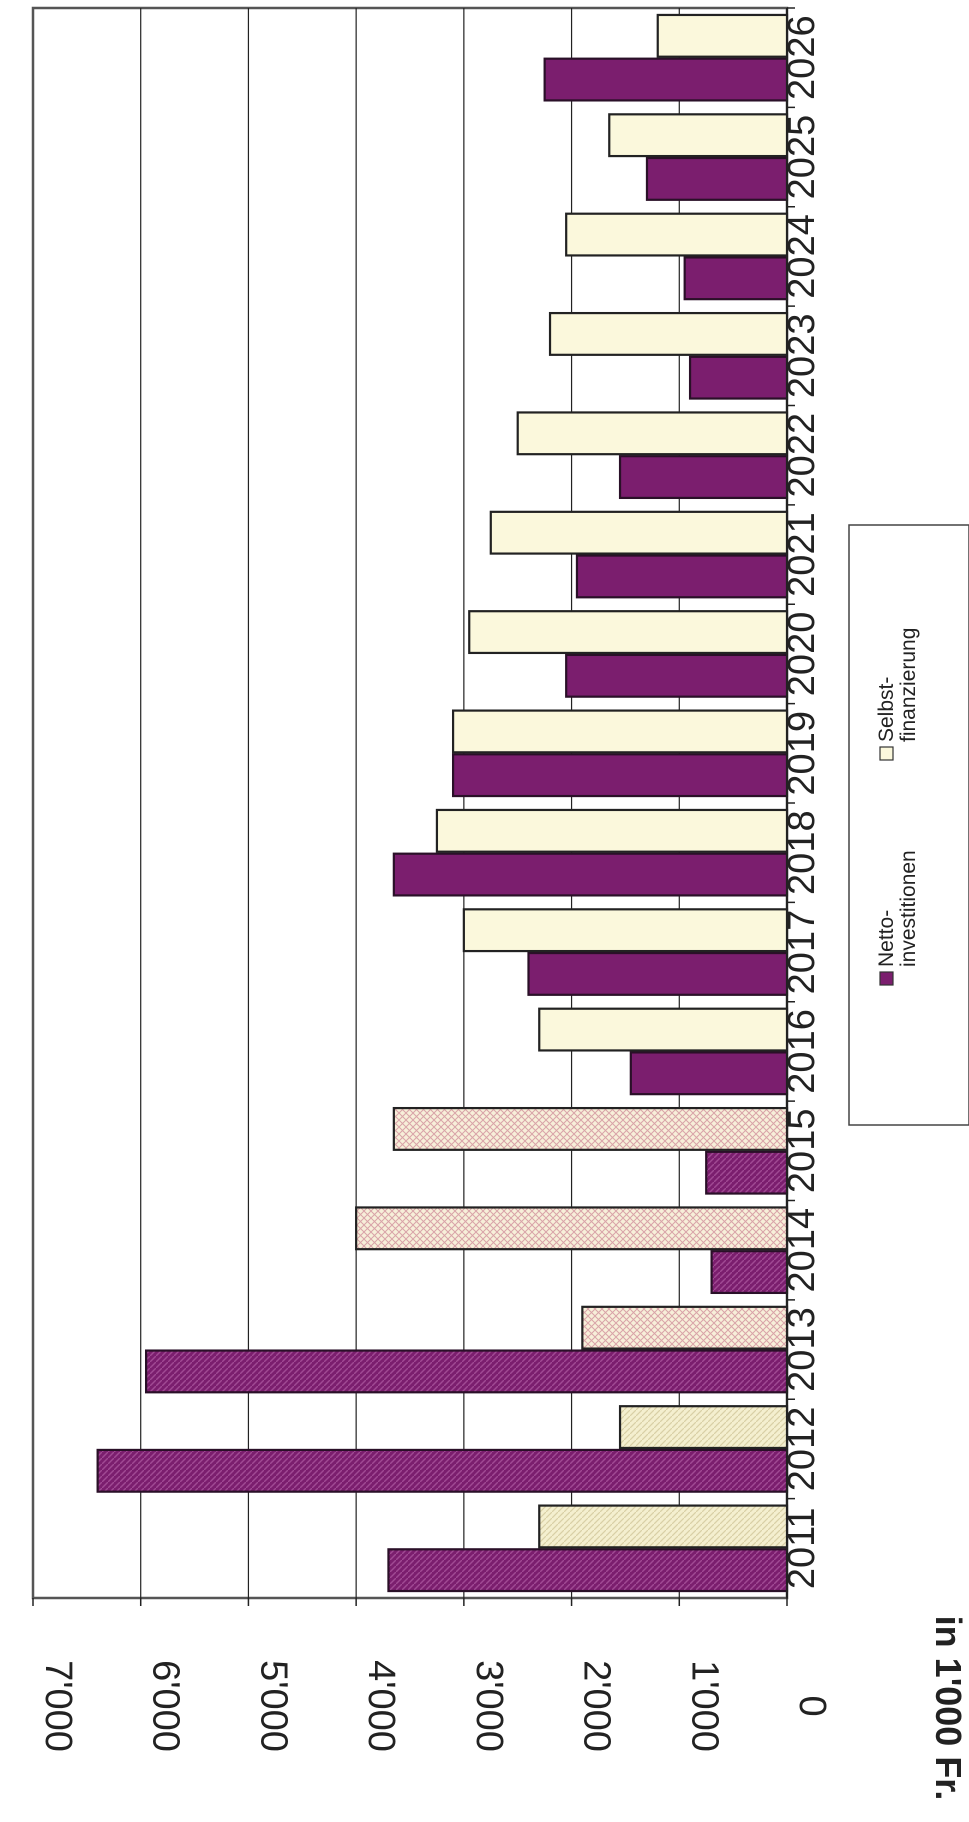 The image size is (969, 1822). I want to click on bar-netto-2014, so click(749, 1272).